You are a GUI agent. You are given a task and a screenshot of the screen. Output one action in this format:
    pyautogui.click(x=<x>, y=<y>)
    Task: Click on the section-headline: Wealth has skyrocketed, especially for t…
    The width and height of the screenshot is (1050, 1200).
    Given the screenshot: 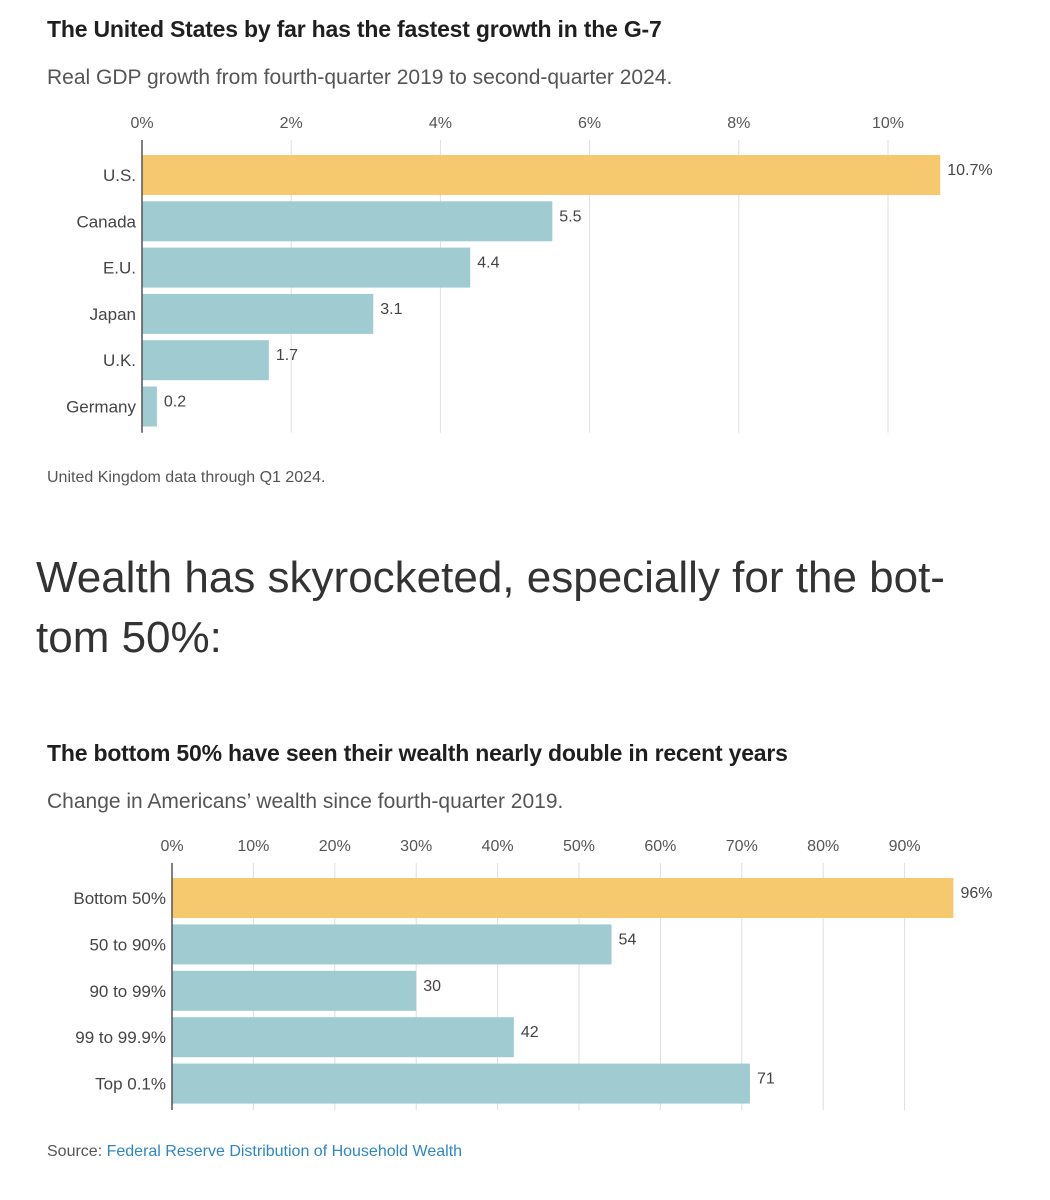 What is the action you would take?
    pyautogui.click(x=490, y=607)
    